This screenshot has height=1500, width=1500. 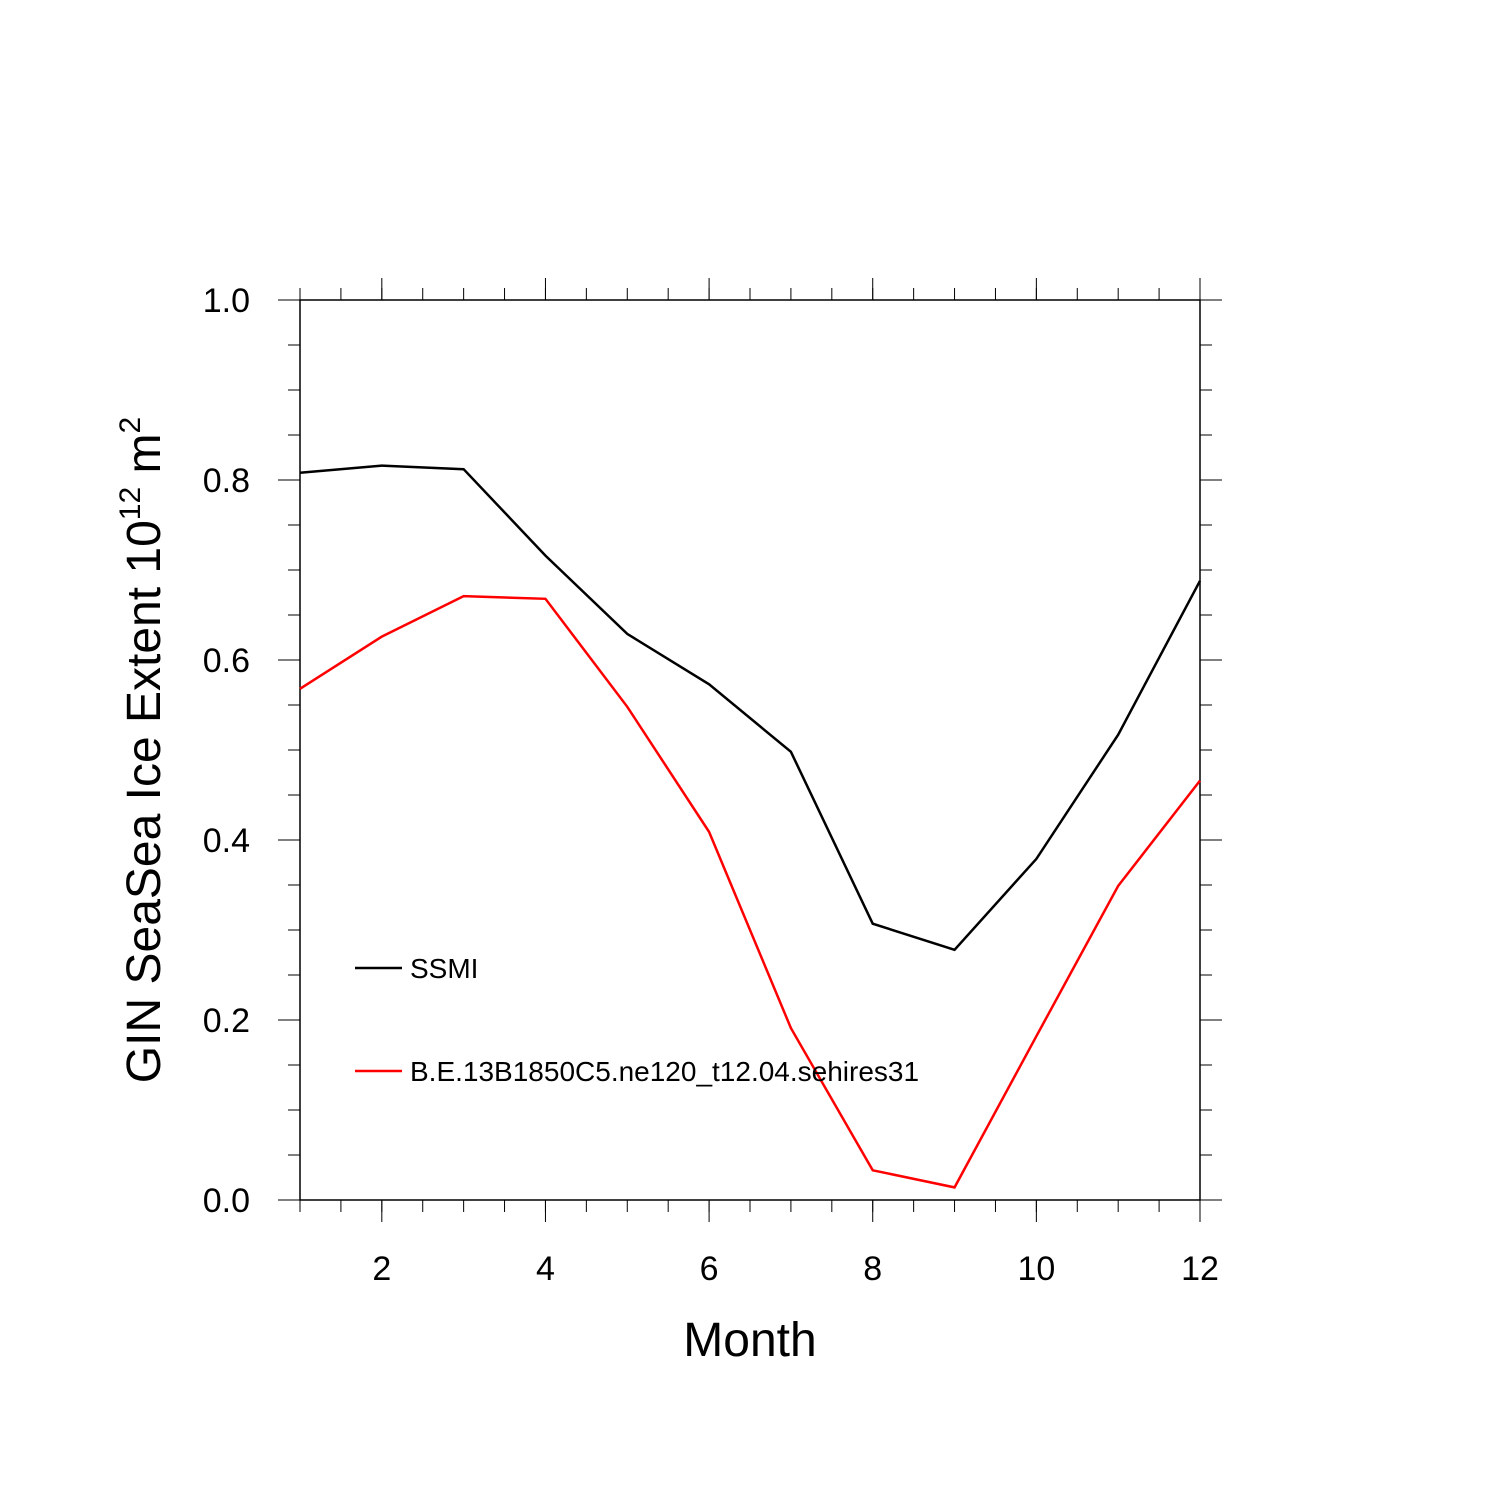 What do you see at coordinates (226, 301) in the screenshot?
I see `y-tick-label: 1.0` at bounding box center [226, 301].